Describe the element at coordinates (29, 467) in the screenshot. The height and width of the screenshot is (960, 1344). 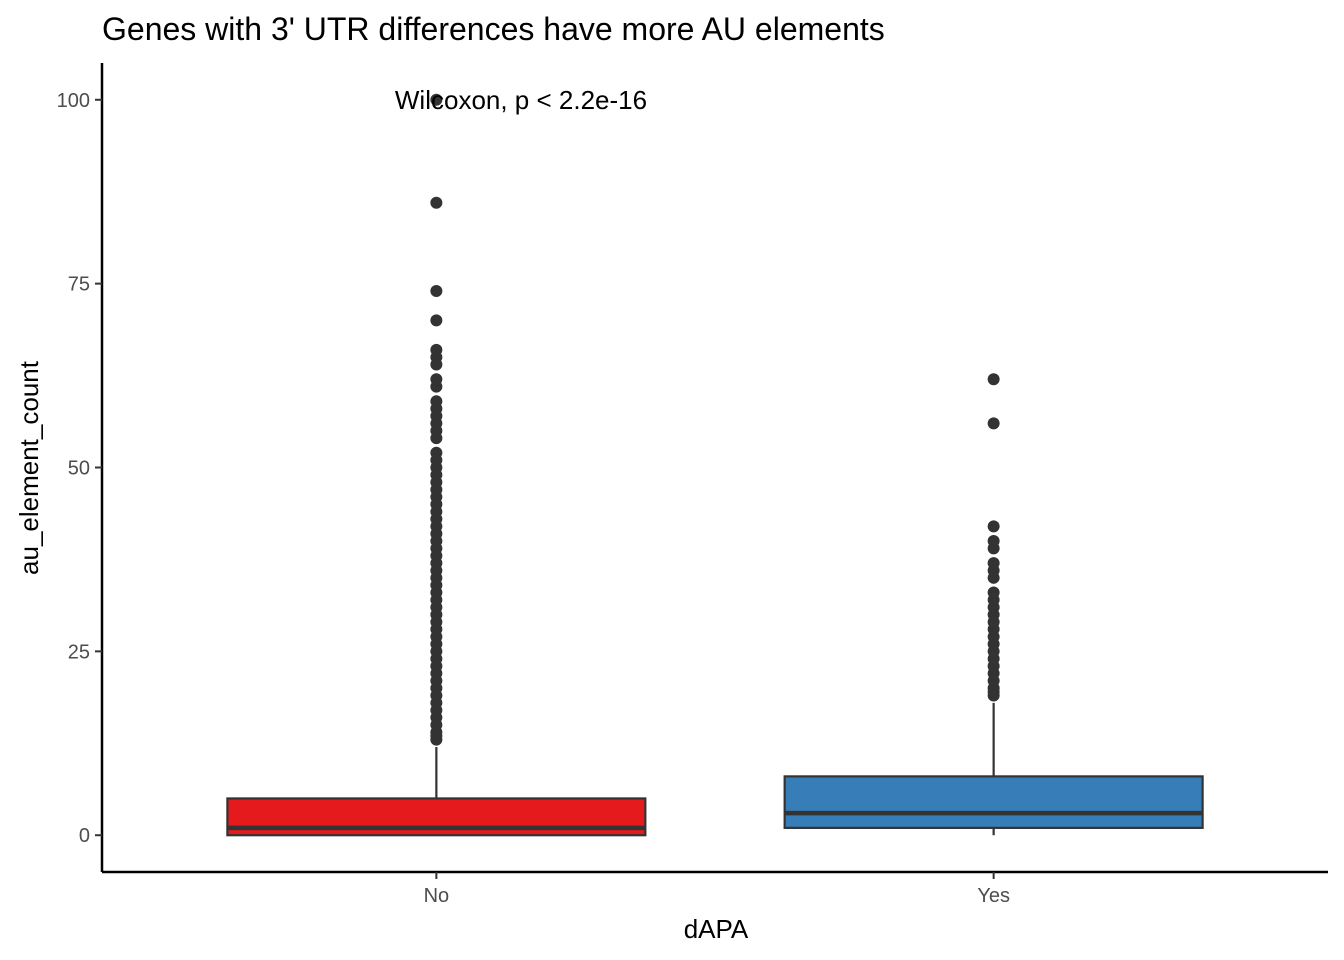
I see `y-axis-title: au_element_count` at that location.